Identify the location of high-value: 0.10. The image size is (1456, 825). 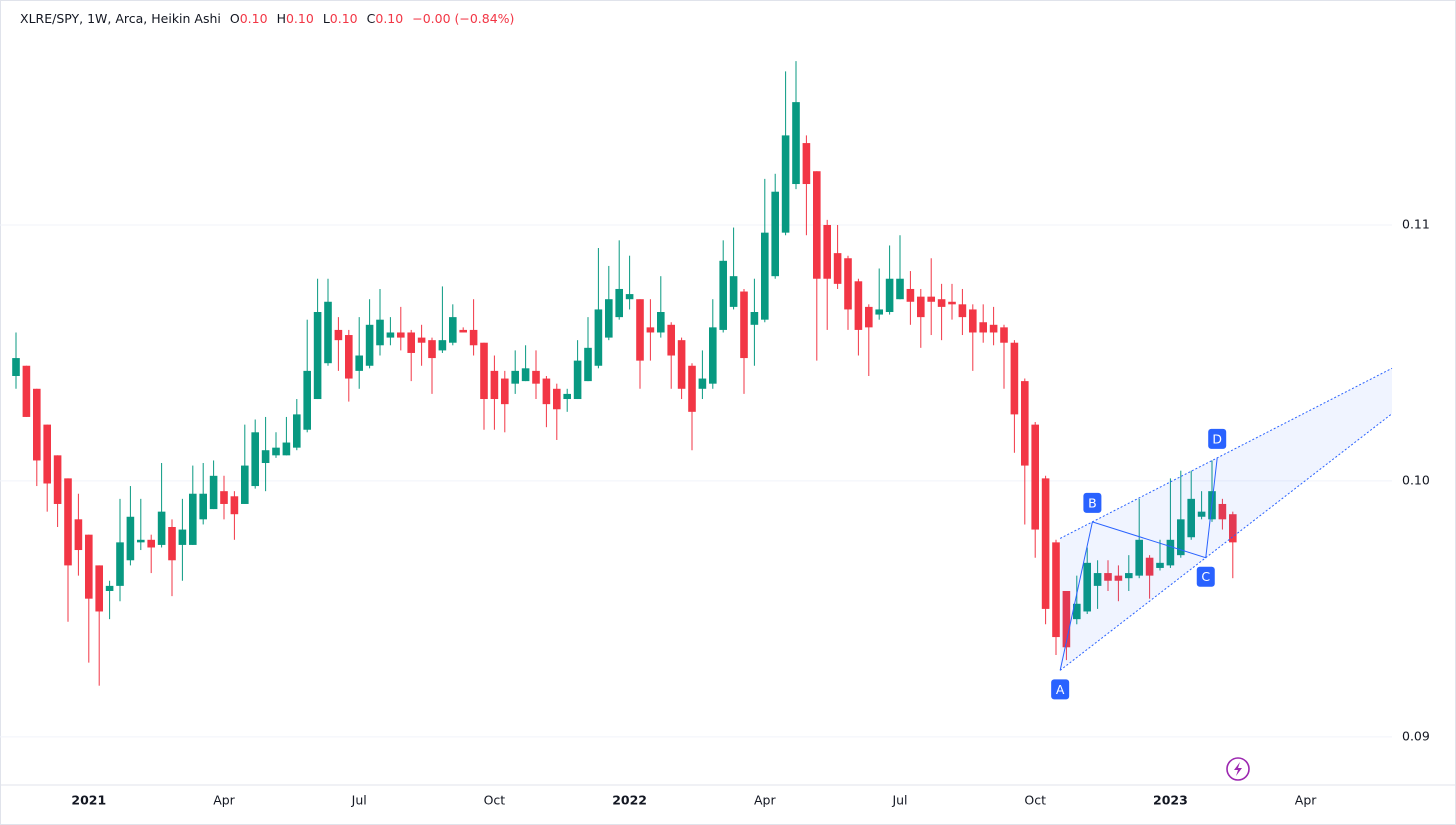
(299, 18).